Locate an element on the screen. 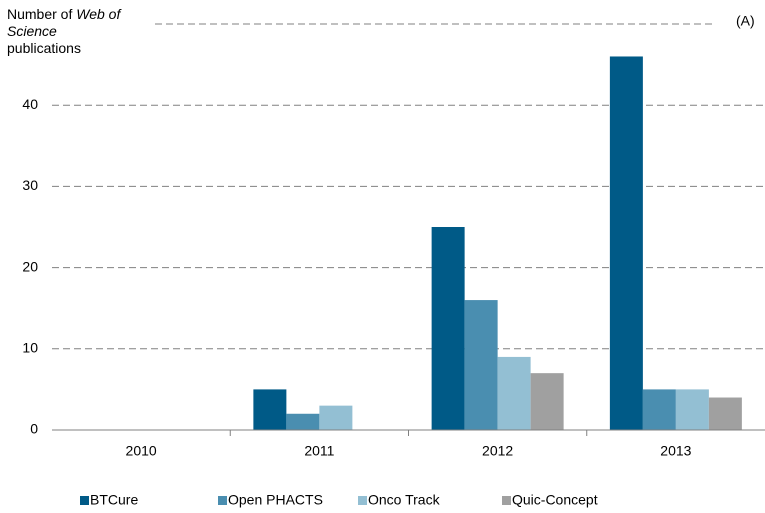  legend-label: Open PHACTS is located at coordinates (275, 500).